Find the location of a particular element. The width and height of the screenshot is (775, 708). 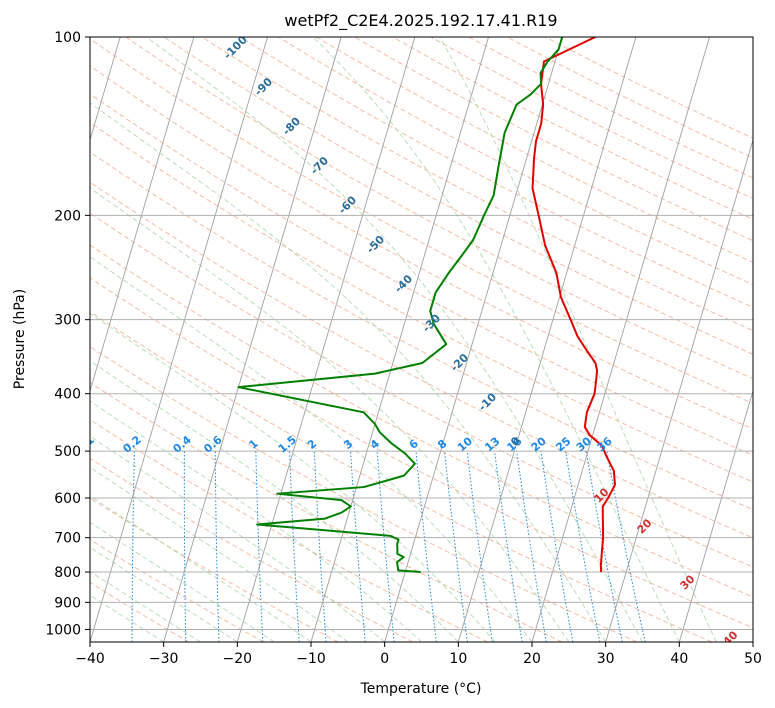

dry-adiabat-label: -30 is located at coordinates (431, 322).